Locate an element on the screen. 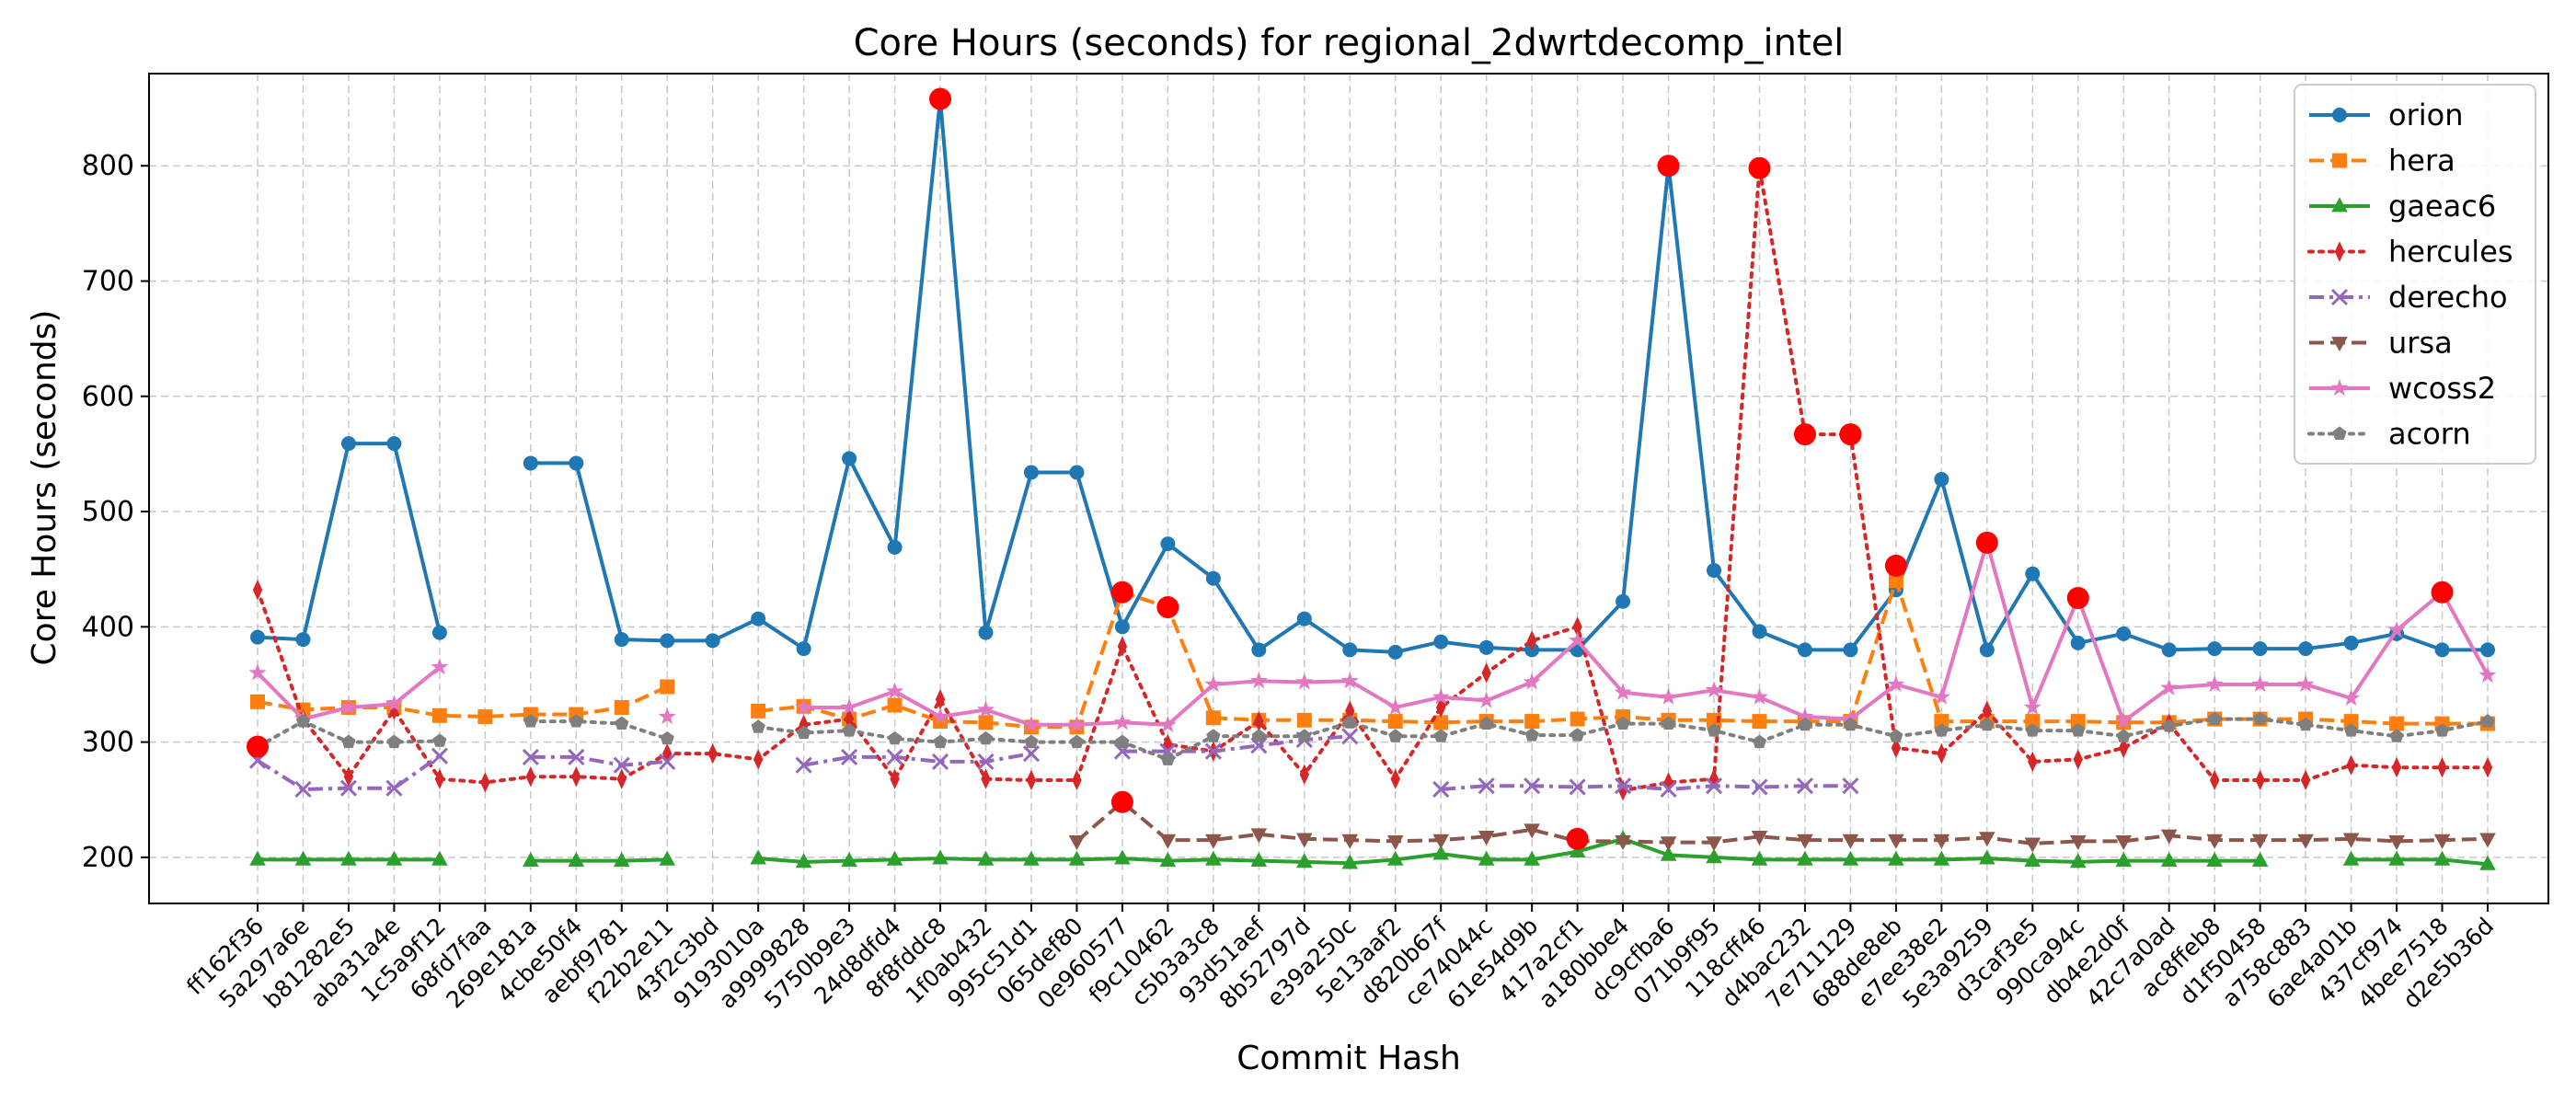 The width and height of the screenshot is (2576, 1104). y-tick-label: 500 is located at coordinates (108, 512).